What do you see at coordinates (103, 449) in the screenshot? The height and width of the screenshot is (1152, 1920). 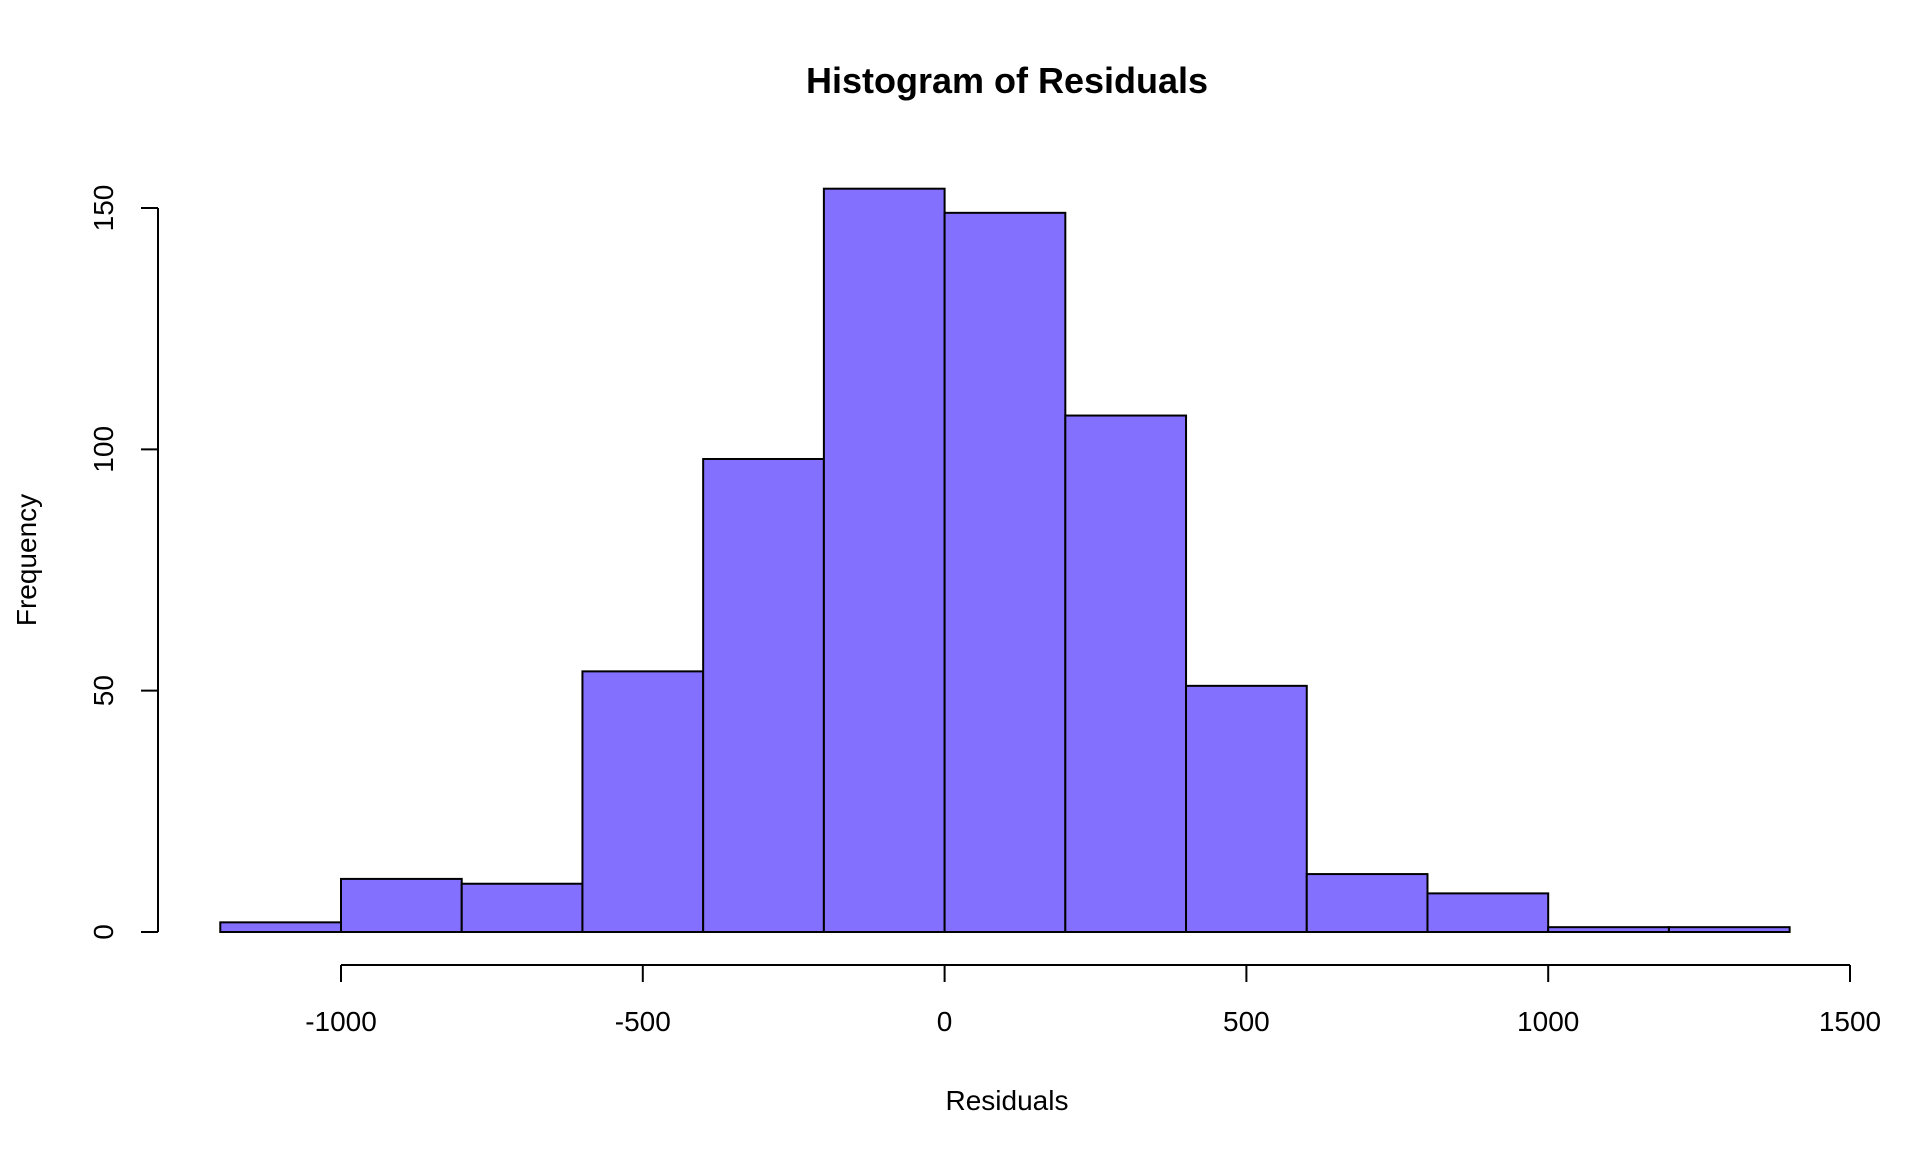 I see `y-tick-label: 100` at bounding box center [103, 449].